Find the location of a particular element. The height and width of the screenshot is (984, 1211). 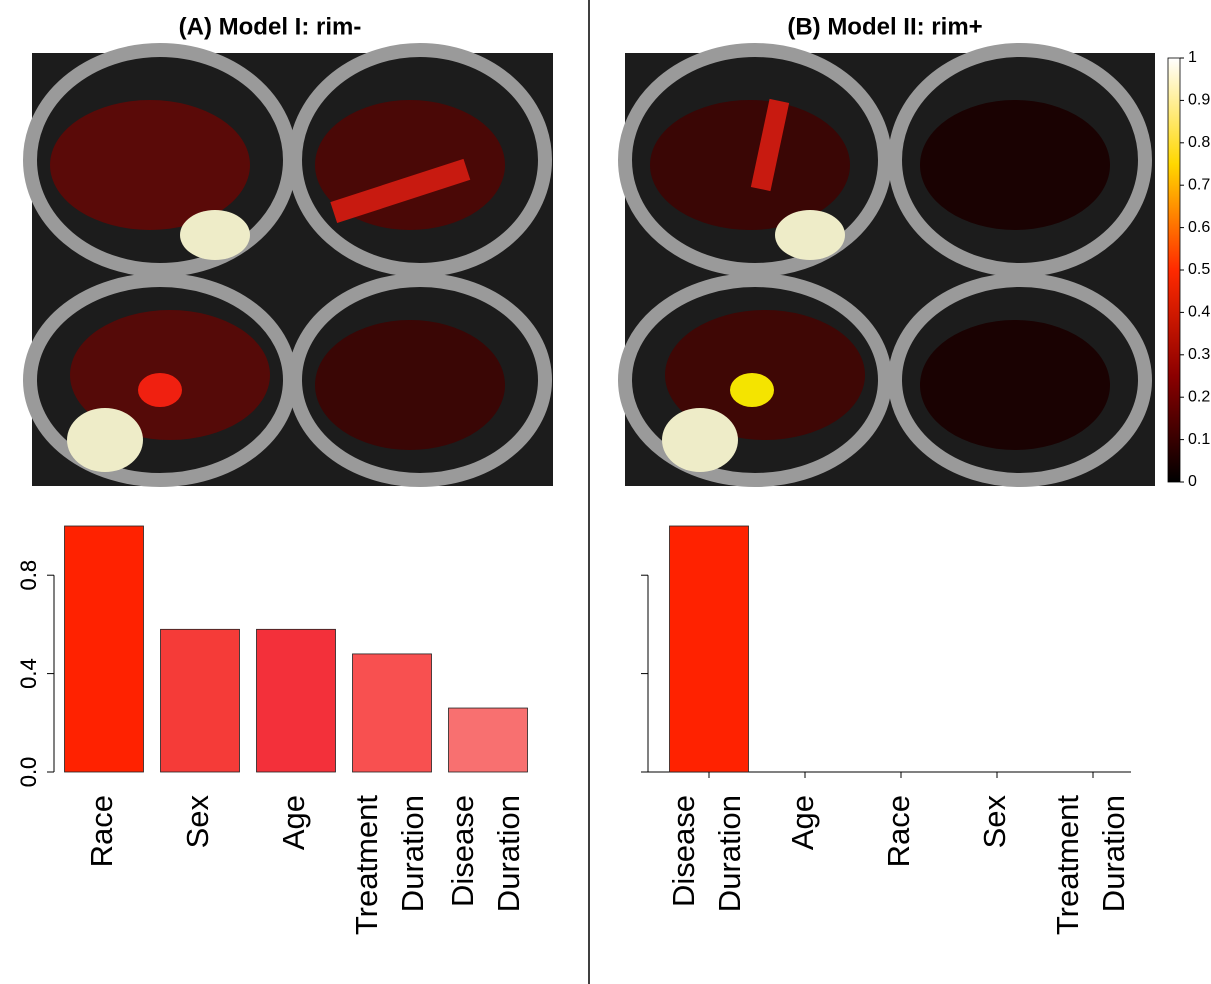

colorbar is located at coordinates (1174, 270).